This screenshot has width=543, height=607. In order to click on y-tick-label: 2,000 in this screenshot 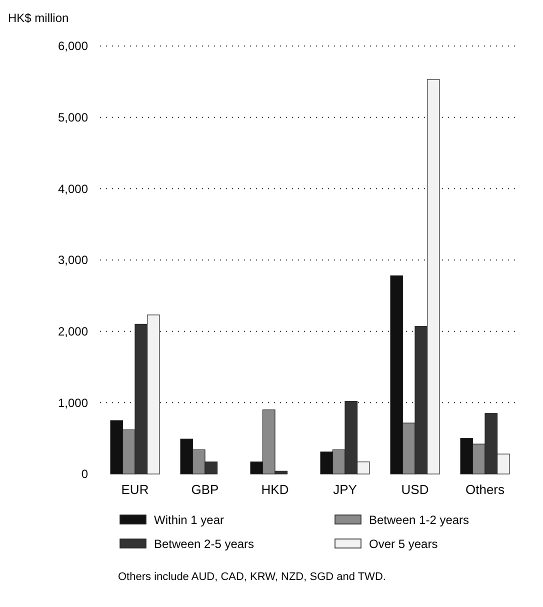, I will do `click(73, 331)`.